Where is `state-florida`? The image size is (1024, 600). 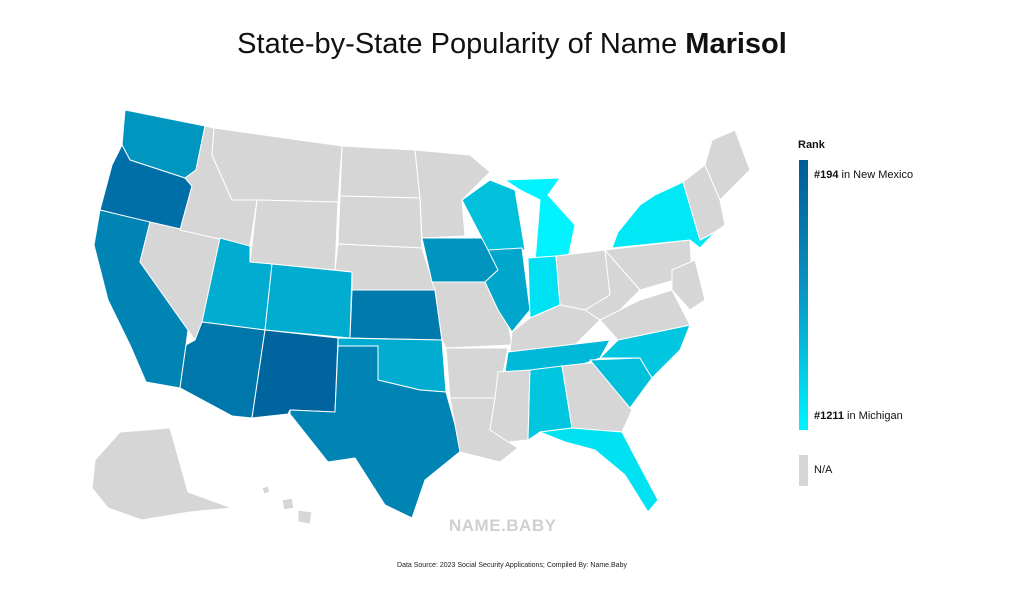 state-florida is located at coordinates (599, 470).